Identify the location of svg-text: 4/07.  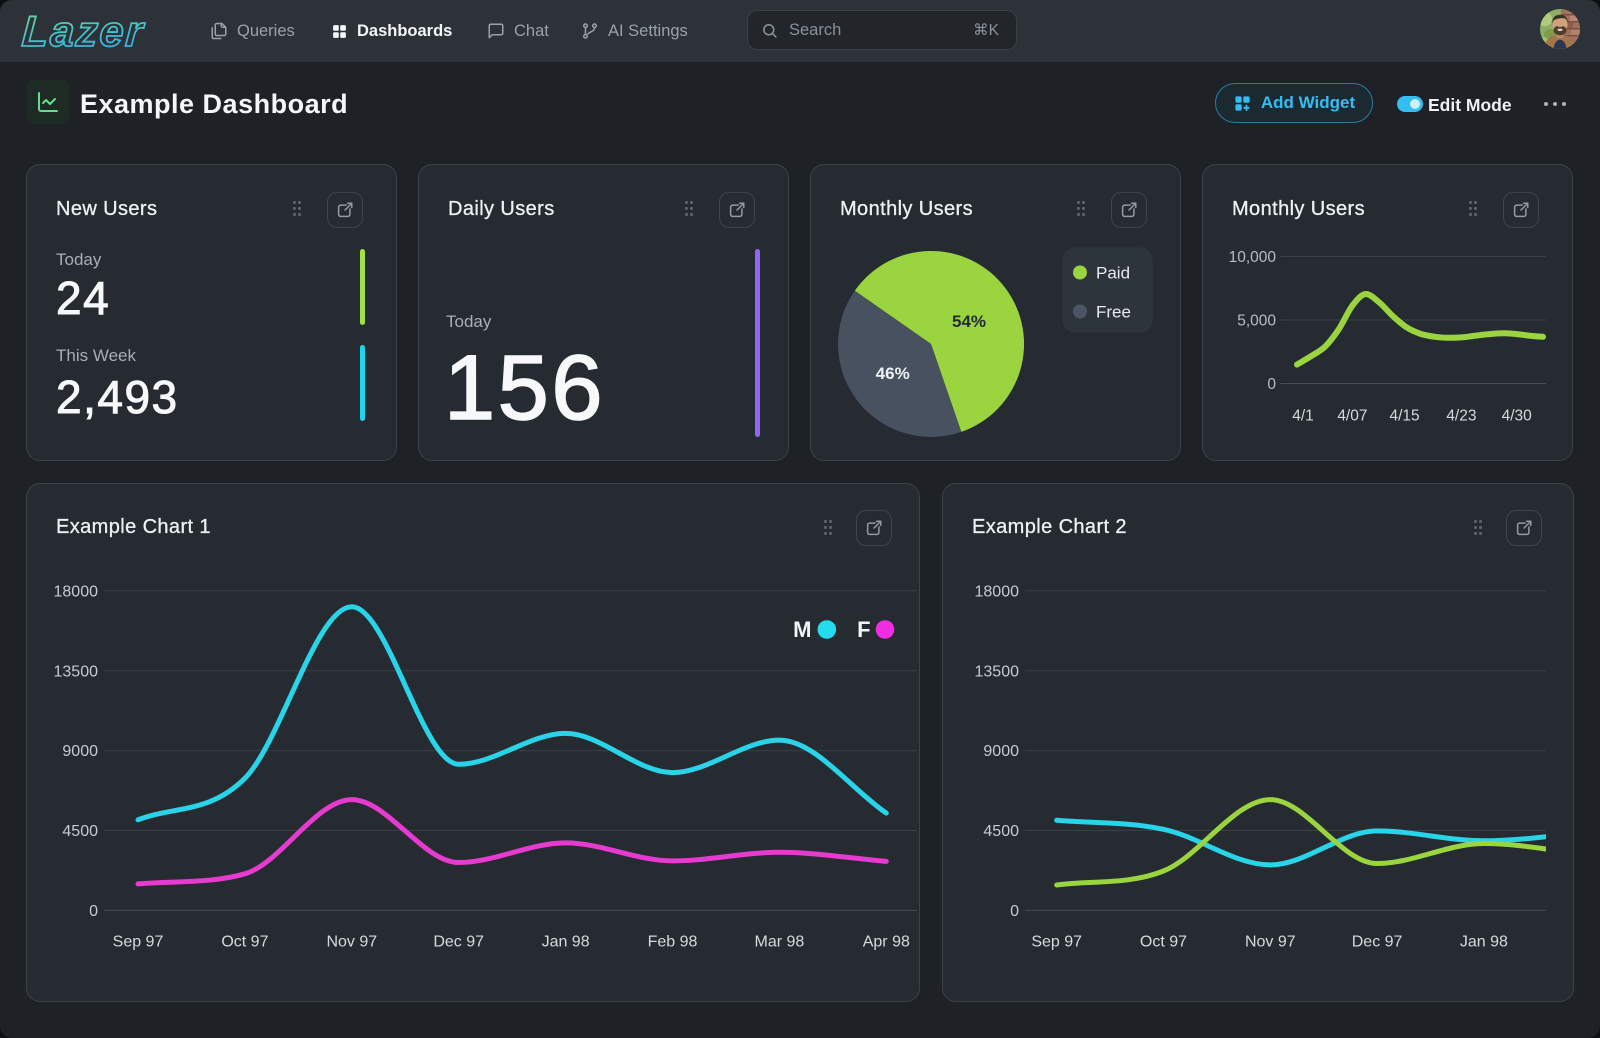
(1352, 415).